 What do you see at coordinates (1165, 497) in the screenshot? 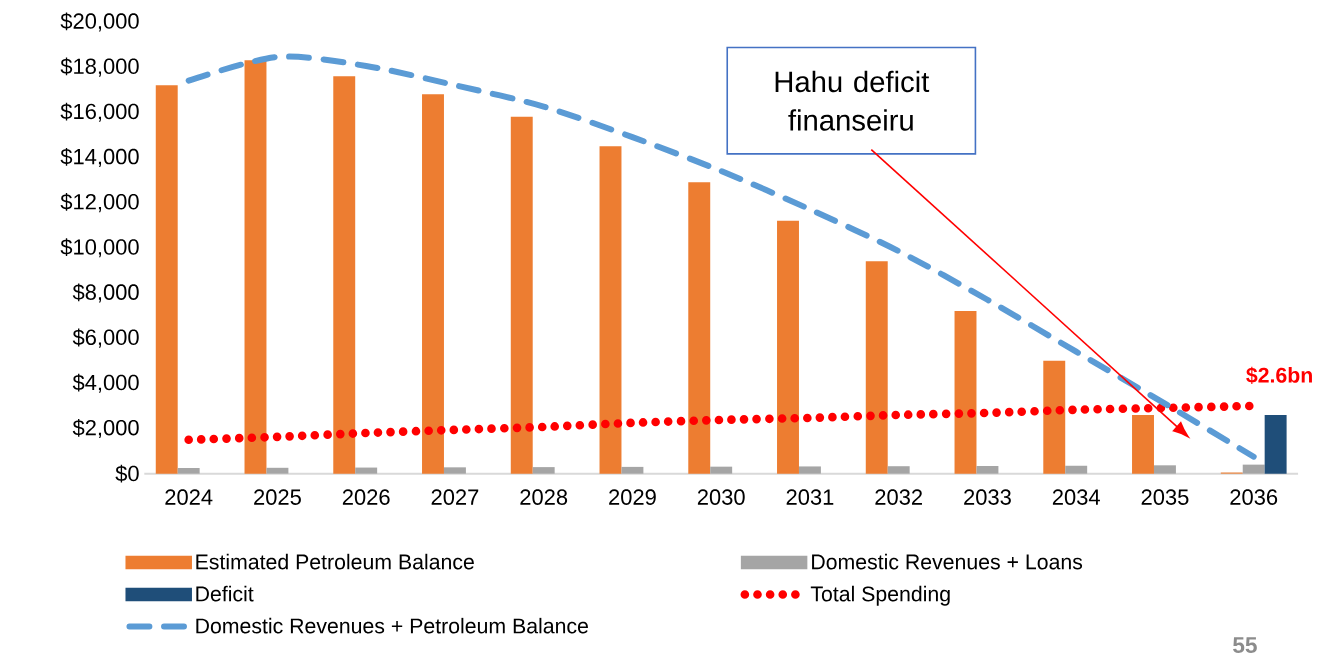
I see `x-tick-label: 2035` at bounding box center [1165, 497].